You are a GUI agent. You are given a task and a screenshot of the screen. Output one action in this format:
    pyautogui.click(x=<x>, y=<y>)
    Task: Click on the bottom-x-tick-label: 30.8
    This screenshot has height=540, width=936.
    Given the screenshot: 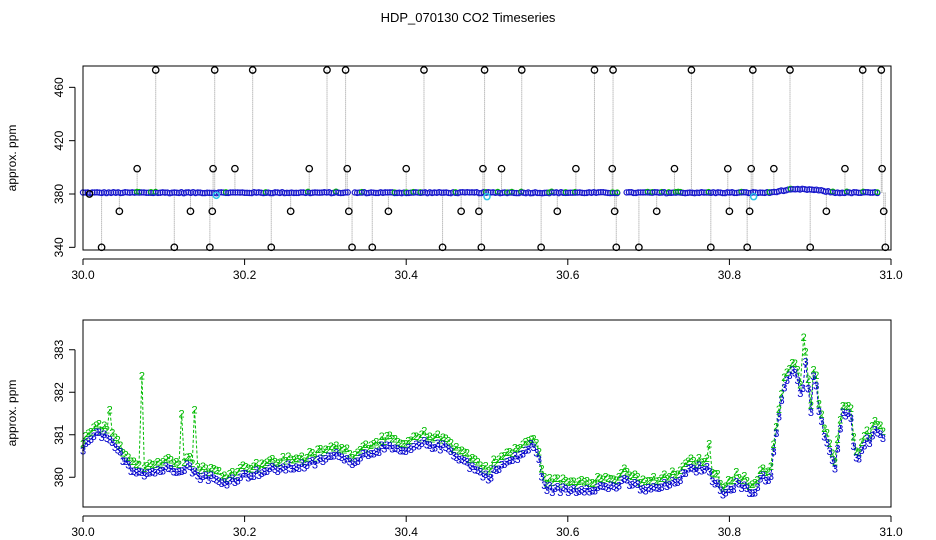 What is the action you would take?
    pyautogui.click(x=730, y=532)
    